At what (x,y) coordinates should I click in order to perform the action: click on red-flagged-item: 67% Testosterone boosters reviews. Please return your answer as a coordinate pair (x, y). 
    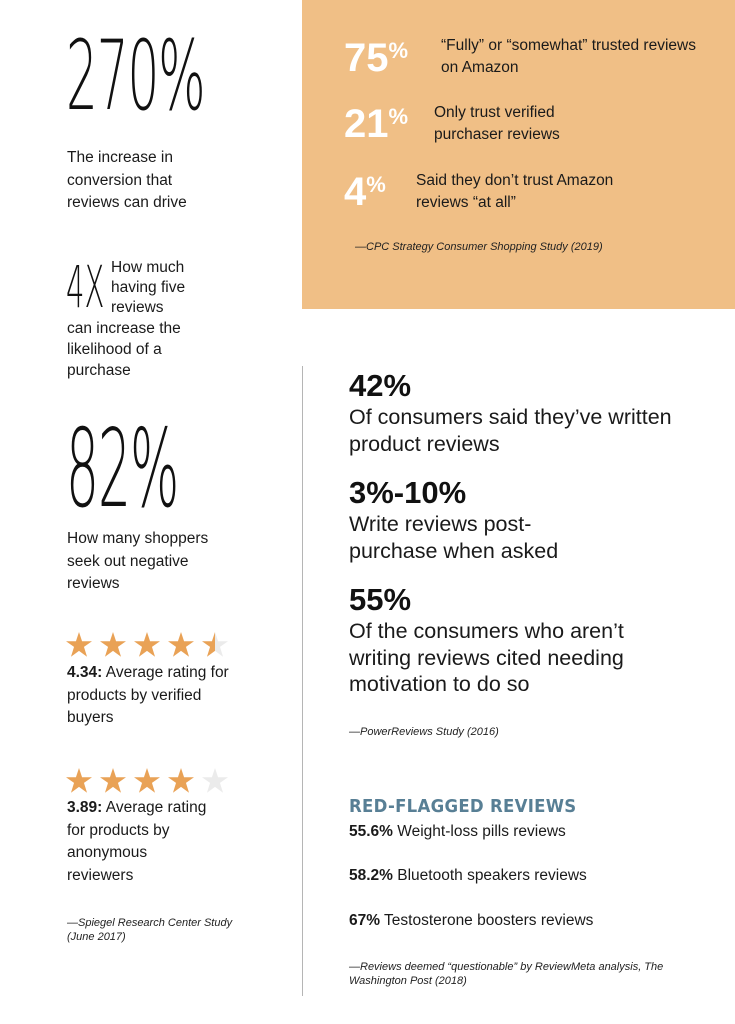
    Looking at the image, I should click on (471, 921).